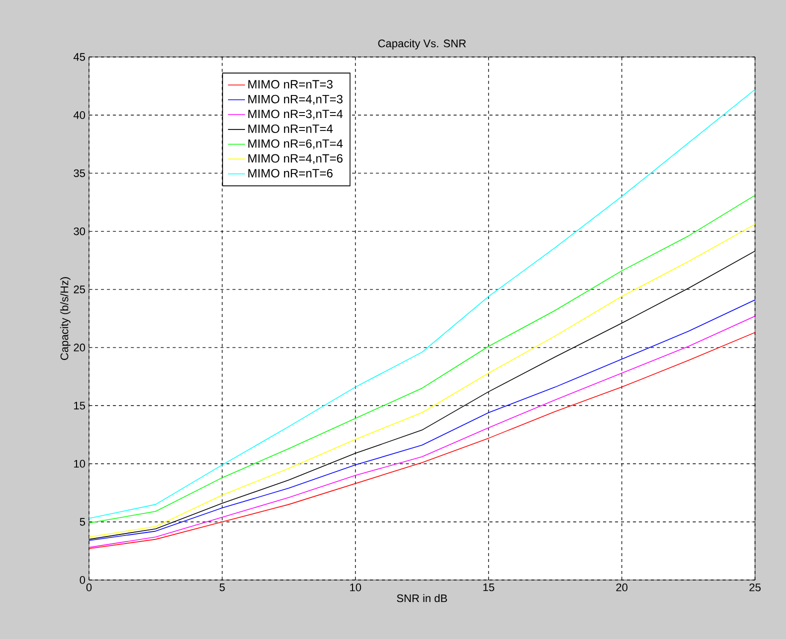 The image size is (786, 639). What do you see at coordinates (80, 406) in the screenshot?
I see `y-tick-label: 15` at bounding box center [80, 406].